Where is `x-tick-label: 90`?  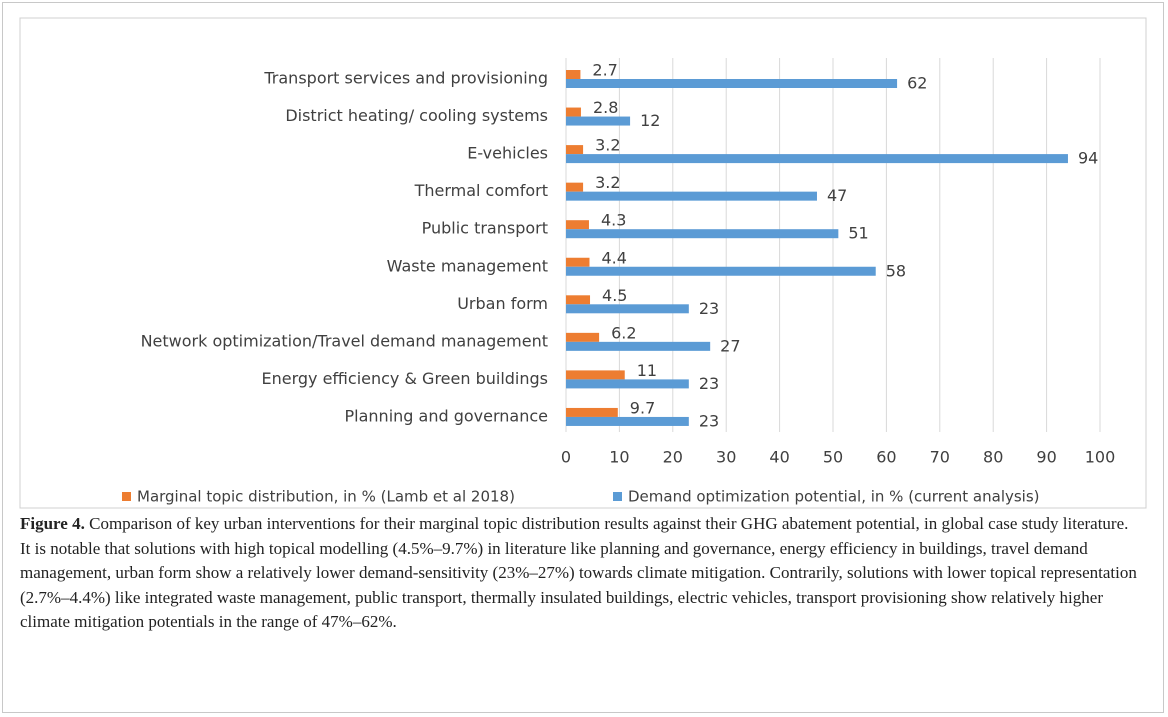 x-tick-label: 90 is located at coordinates (1046, 457).